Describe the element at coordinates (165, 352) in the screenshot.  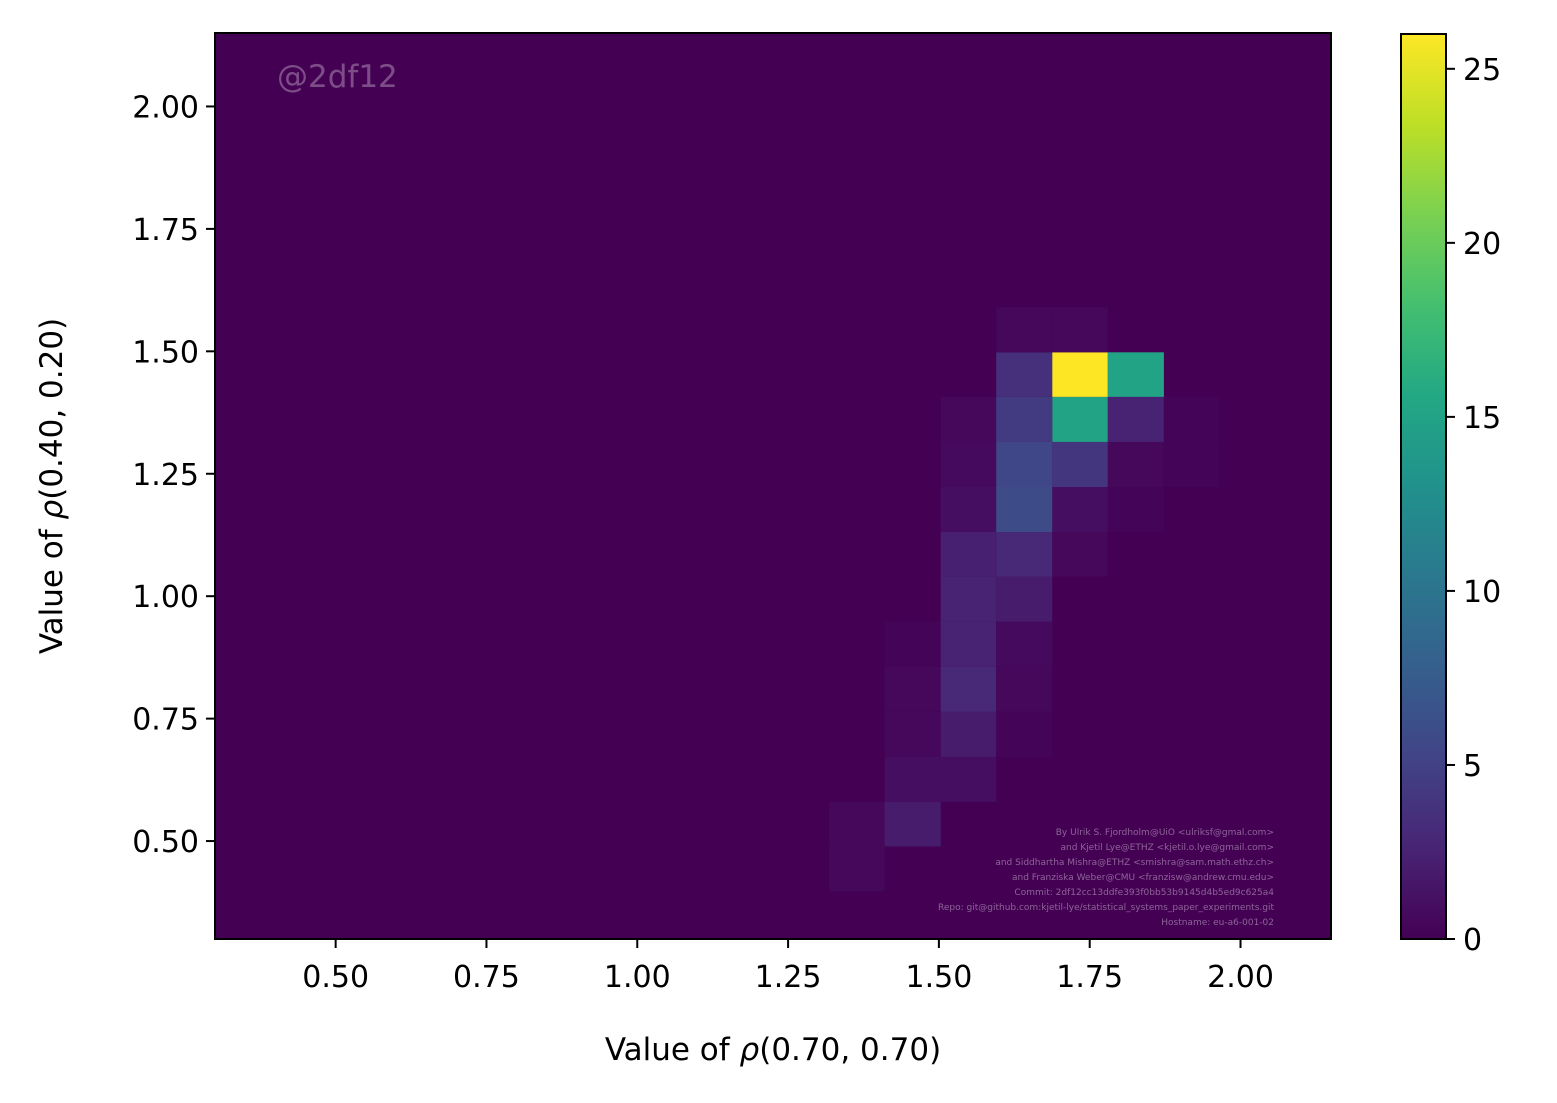
I see `y-tick-label: 1.50` at that location.